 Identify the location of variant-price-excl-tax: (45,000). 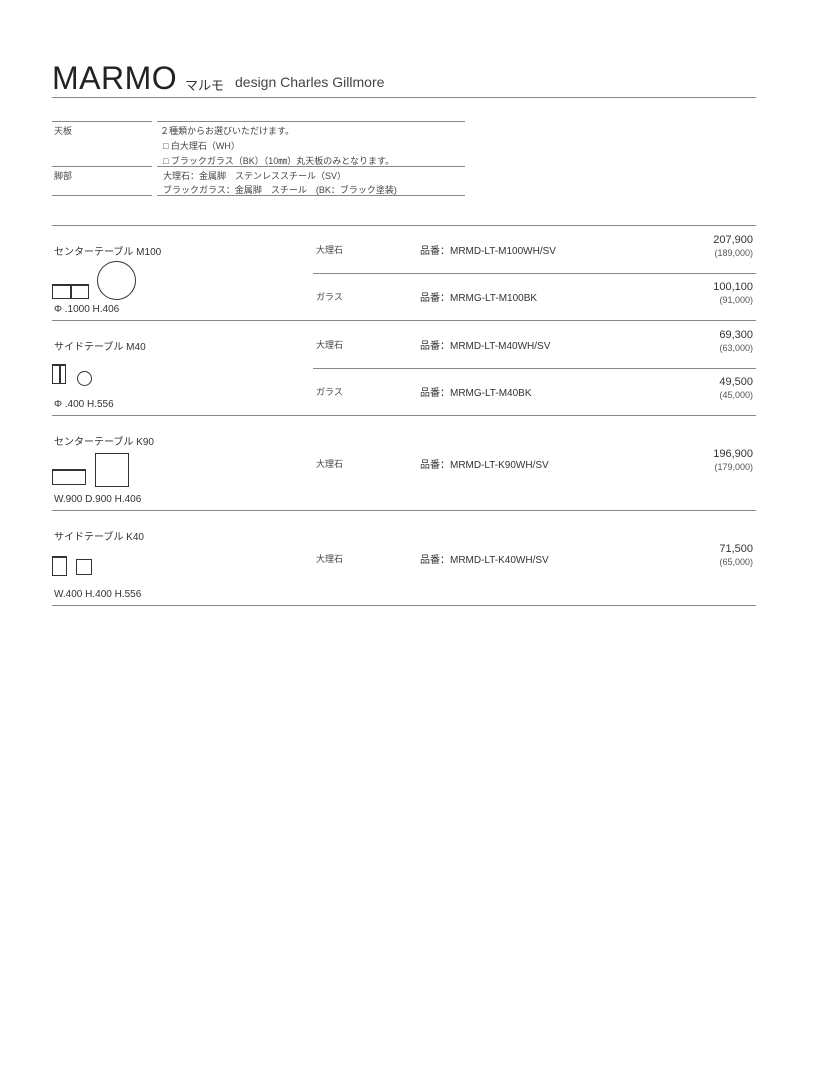
(736, 395).